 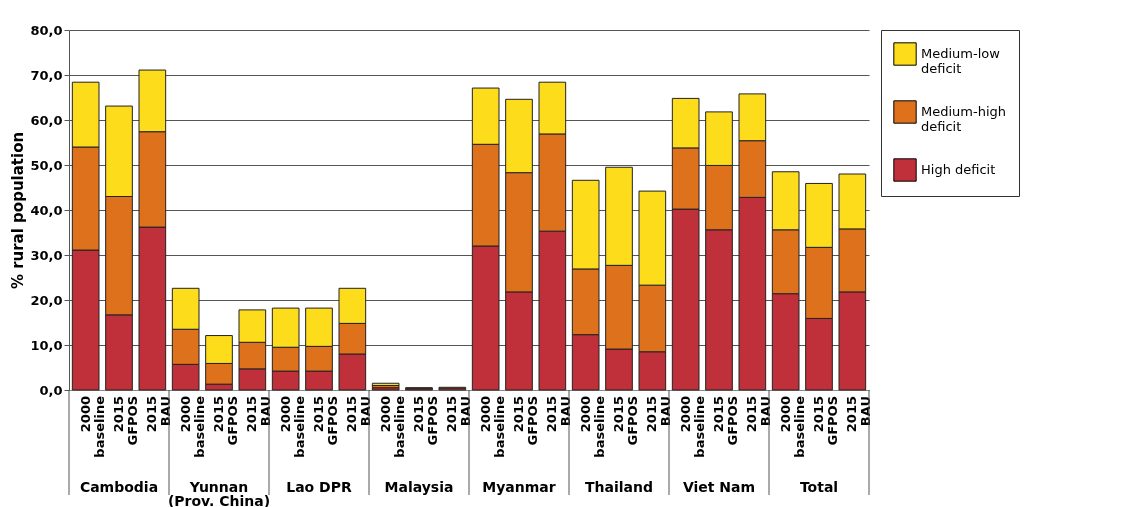 What do you see at coordinates (46, 300) in the screenshot?
I see `y-tick-label: 20,0` at bounding box center [46, 300].